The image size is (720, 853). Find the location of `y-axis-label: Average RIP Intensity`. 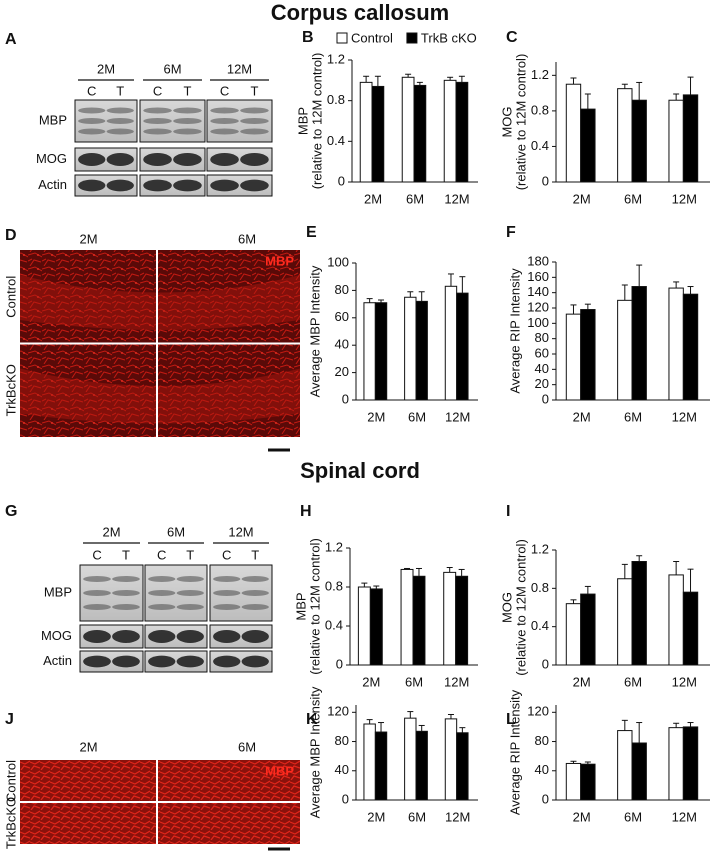

y-axis-label: Average RIP Intensity is located at coordinates (514, 752).